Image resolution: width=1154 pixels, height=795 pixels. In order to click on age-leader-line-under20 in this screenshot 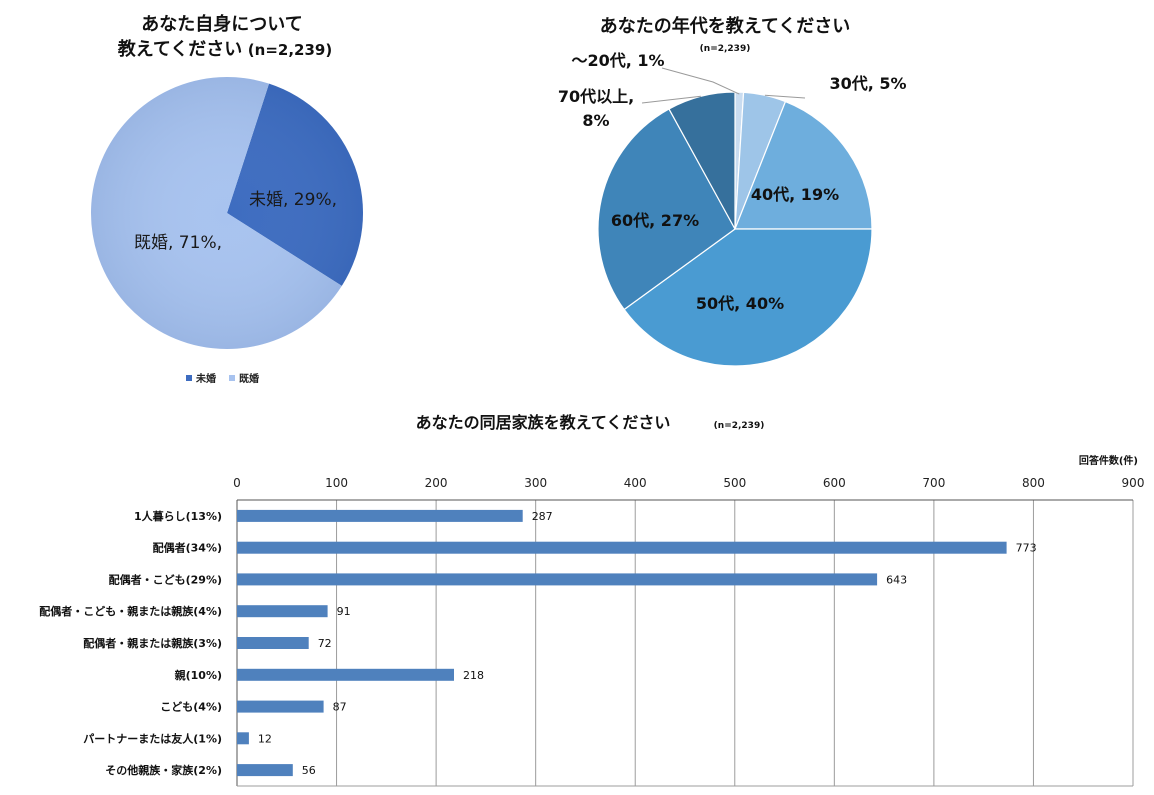, I will do `click(700, 81)`.